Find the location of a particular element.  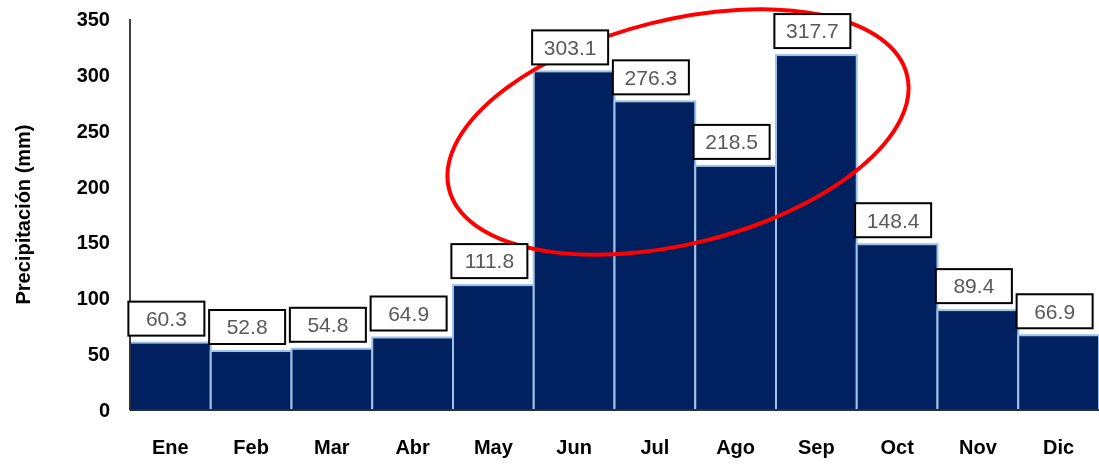

data-label: 276.3 is located at coordinates (651, 77).